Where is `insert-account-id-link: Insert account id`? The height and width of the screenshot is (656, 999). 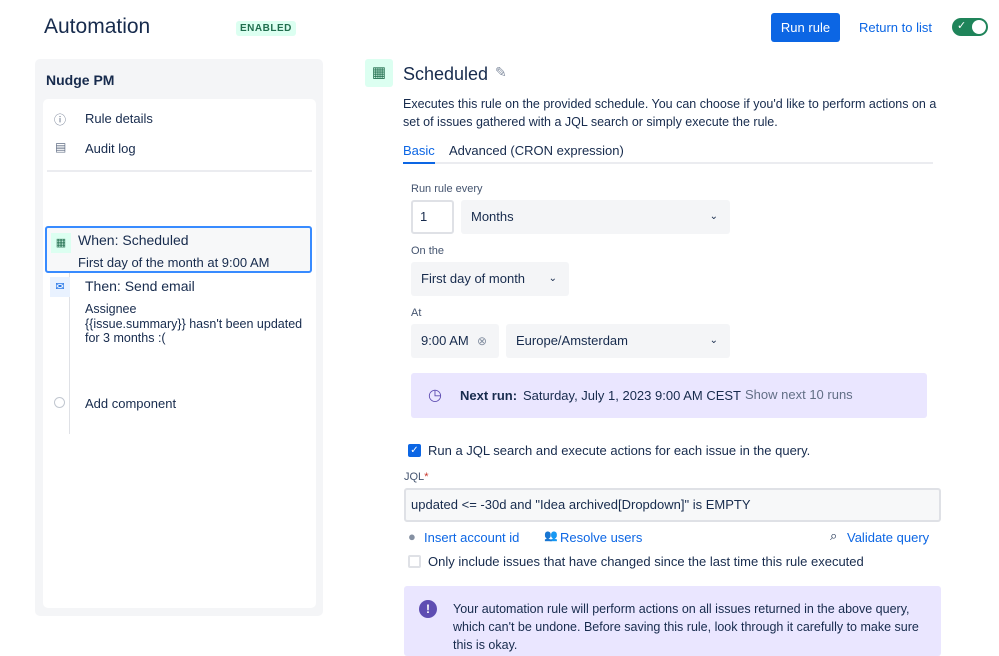 insert-account-id-link: Insert account id is located at coordinates (472, 537).